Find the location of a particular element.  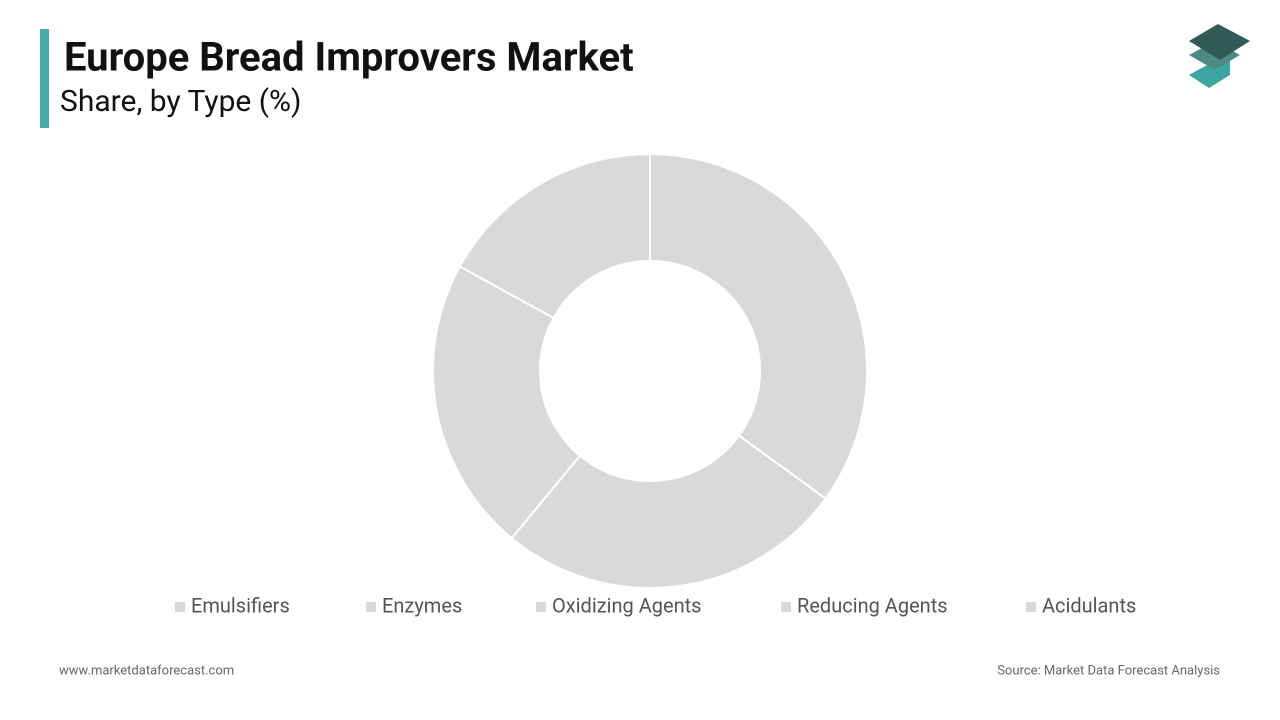

chart-title: Europe Bread Improvers Market is located at coordinates (349, 57).